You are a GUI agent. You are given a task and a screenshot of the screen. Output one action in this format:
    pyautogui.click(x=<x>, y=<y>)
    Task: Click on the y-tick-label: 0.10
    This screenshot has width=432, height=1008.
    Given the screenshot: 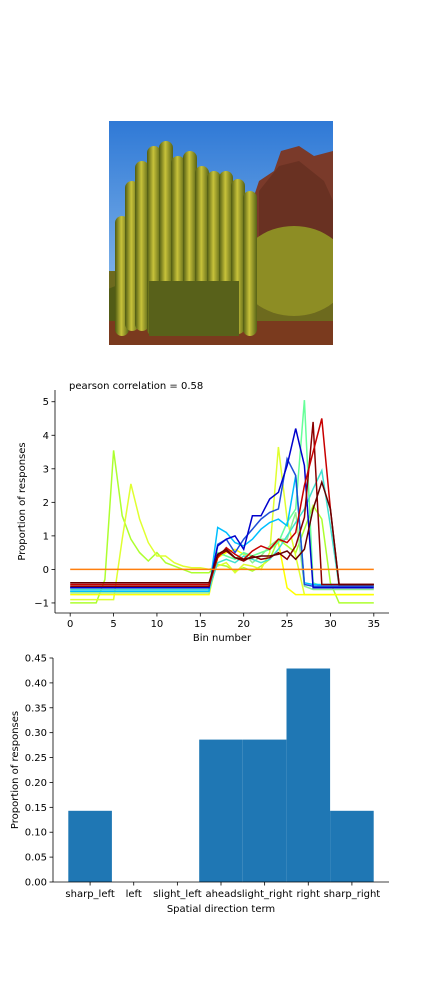 What is the action you would take?
    pyautogui.click(x=36, y=833)
    